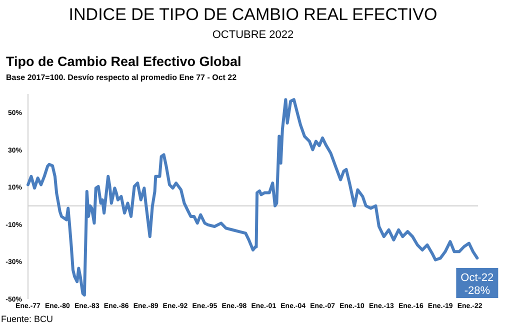 The height and width of the screenshot is (324, 506). I want to click on annotation: Oct-22 -28%, so click(477, 284).